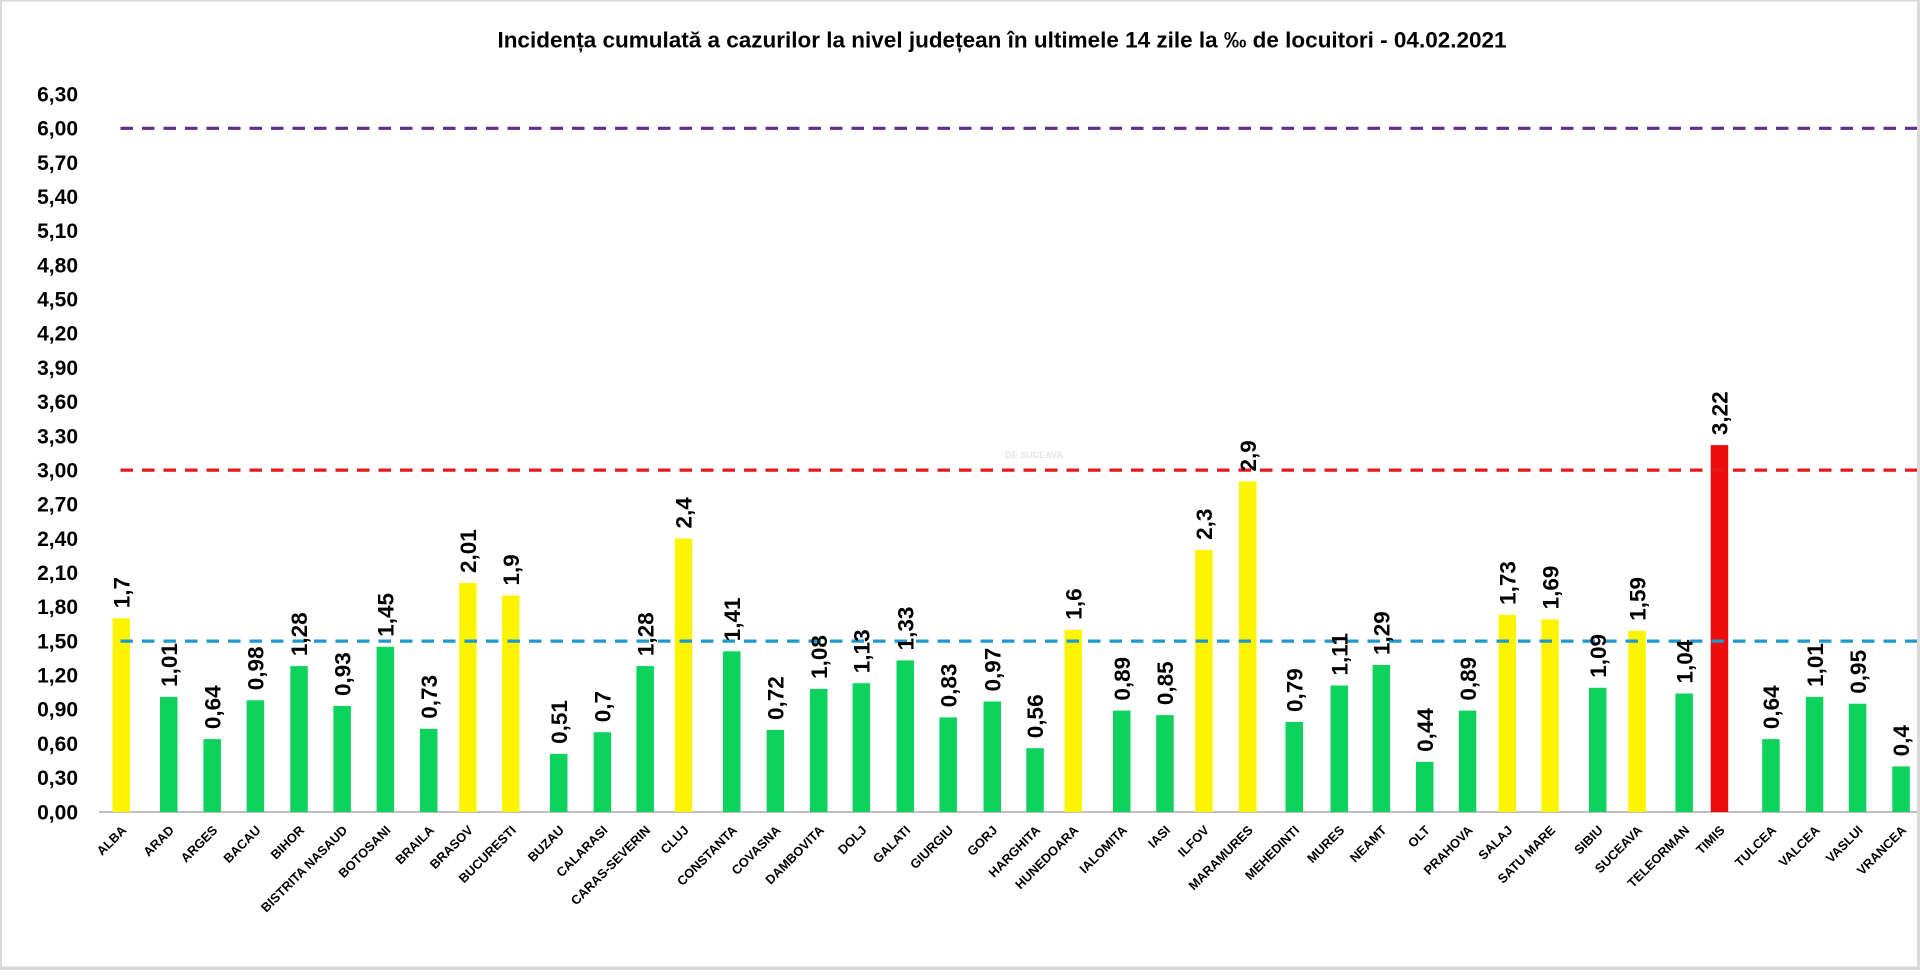 The height and width of the screenshot is (975, 1920). What do you see at coordinates (429, 697) in the screenshot?
I see `svg-text: 0,73` at bounding box center [429, 697].